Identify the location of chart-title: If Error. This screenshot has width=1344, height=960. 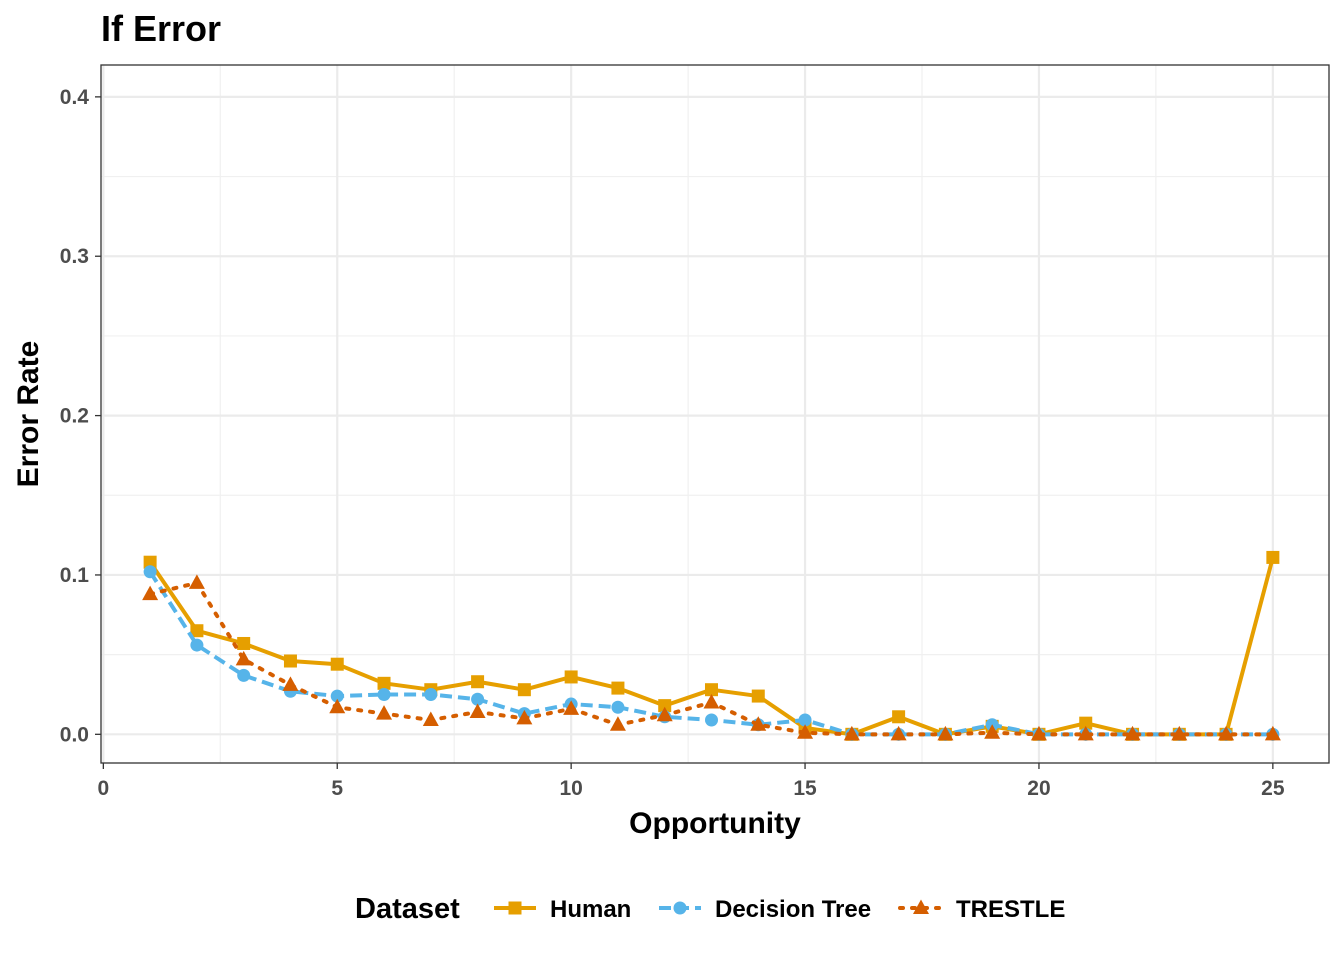
(161, 28).